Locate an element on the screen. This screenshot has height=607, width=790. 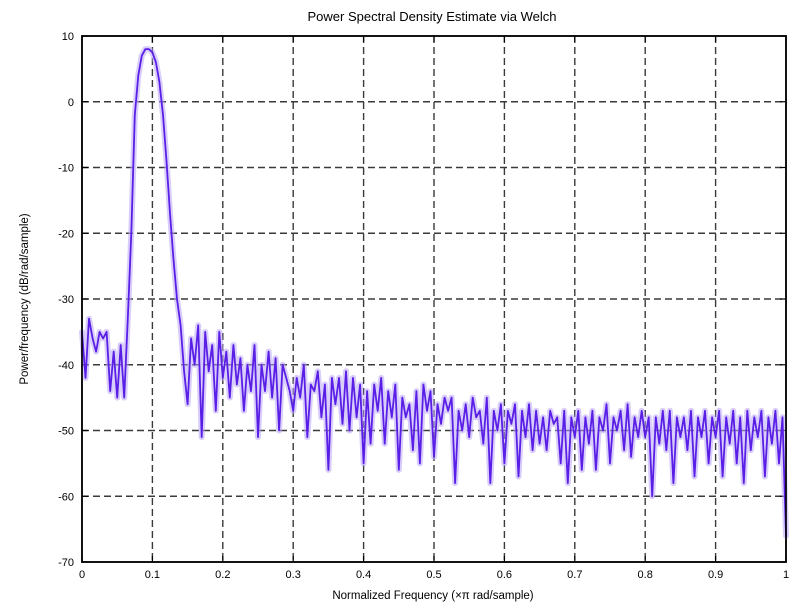
y-tick-label: -60 is located at coordinates (66, 497).